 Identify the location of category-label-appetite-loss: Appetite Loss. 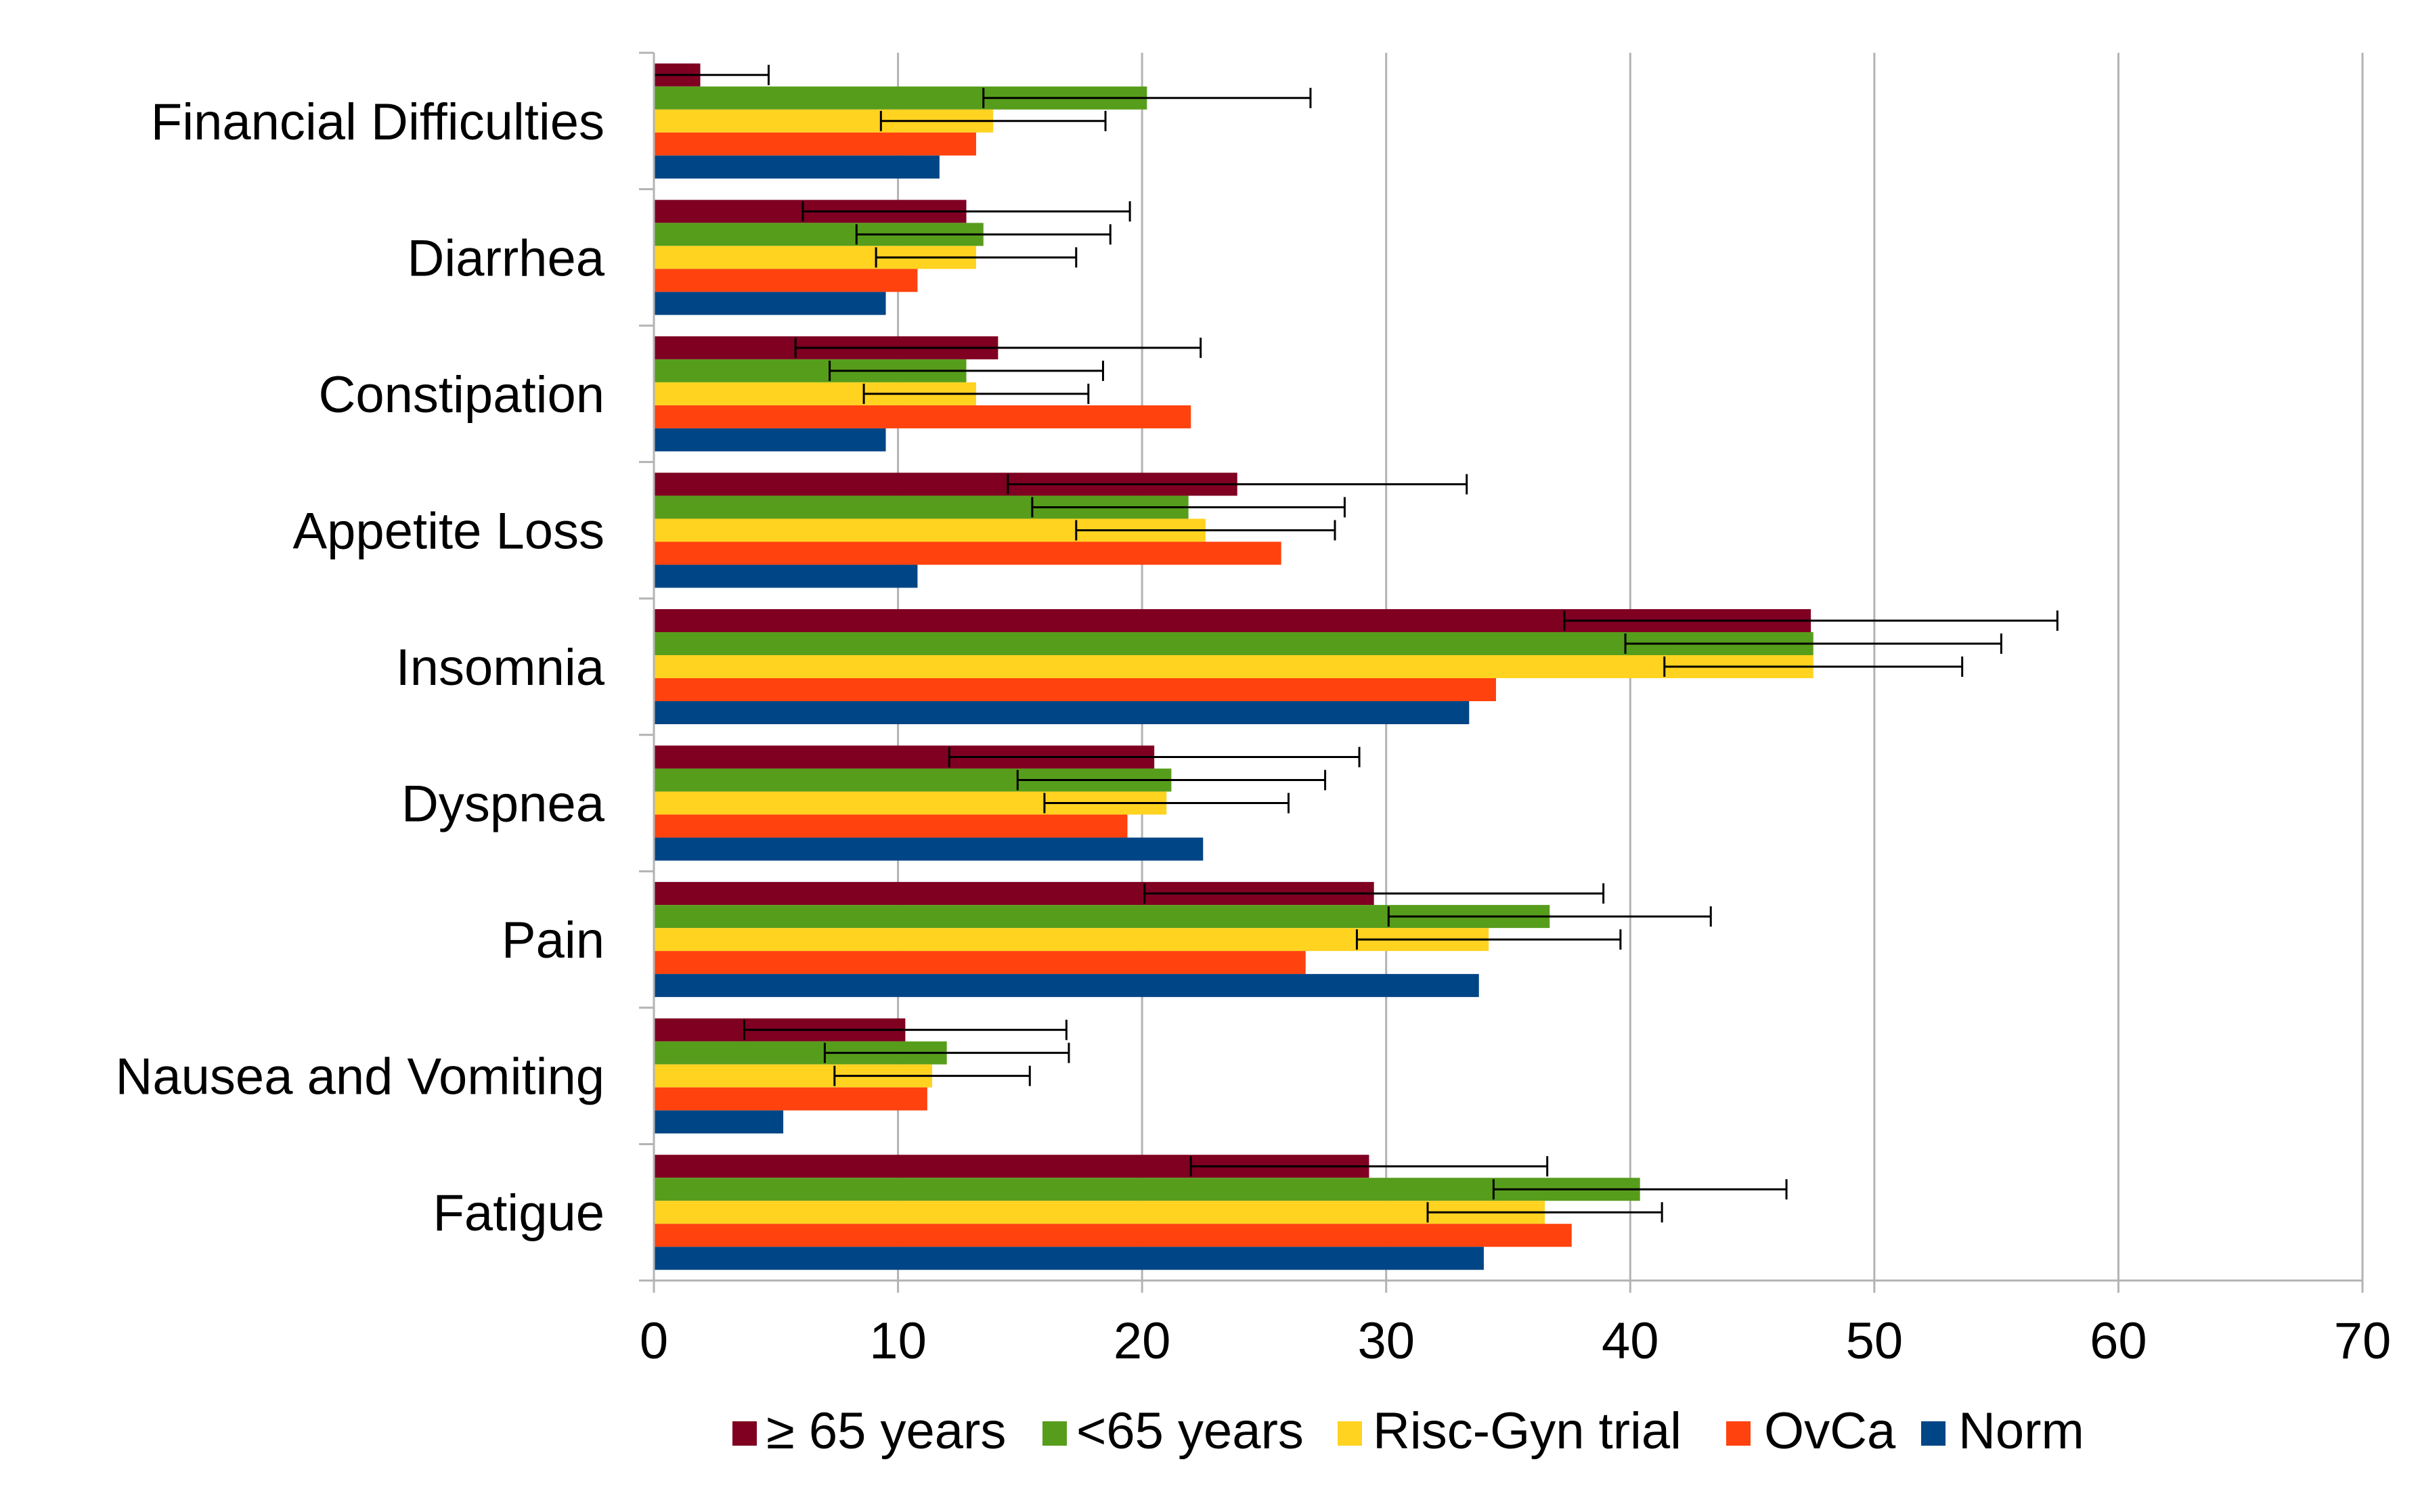
(448, 531).